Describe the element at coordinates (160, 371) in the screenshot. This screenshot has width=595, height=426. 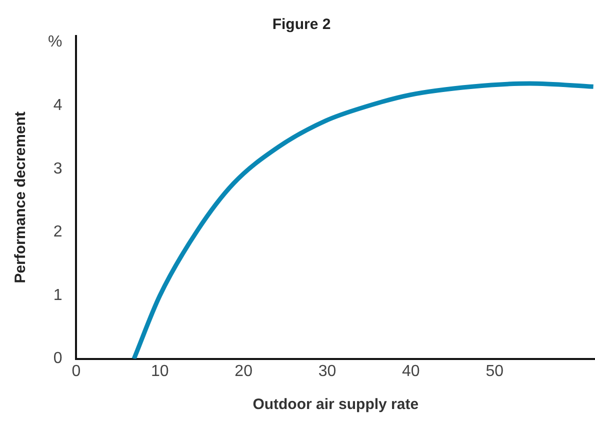
I see `x-tick-label: 10` at that location.